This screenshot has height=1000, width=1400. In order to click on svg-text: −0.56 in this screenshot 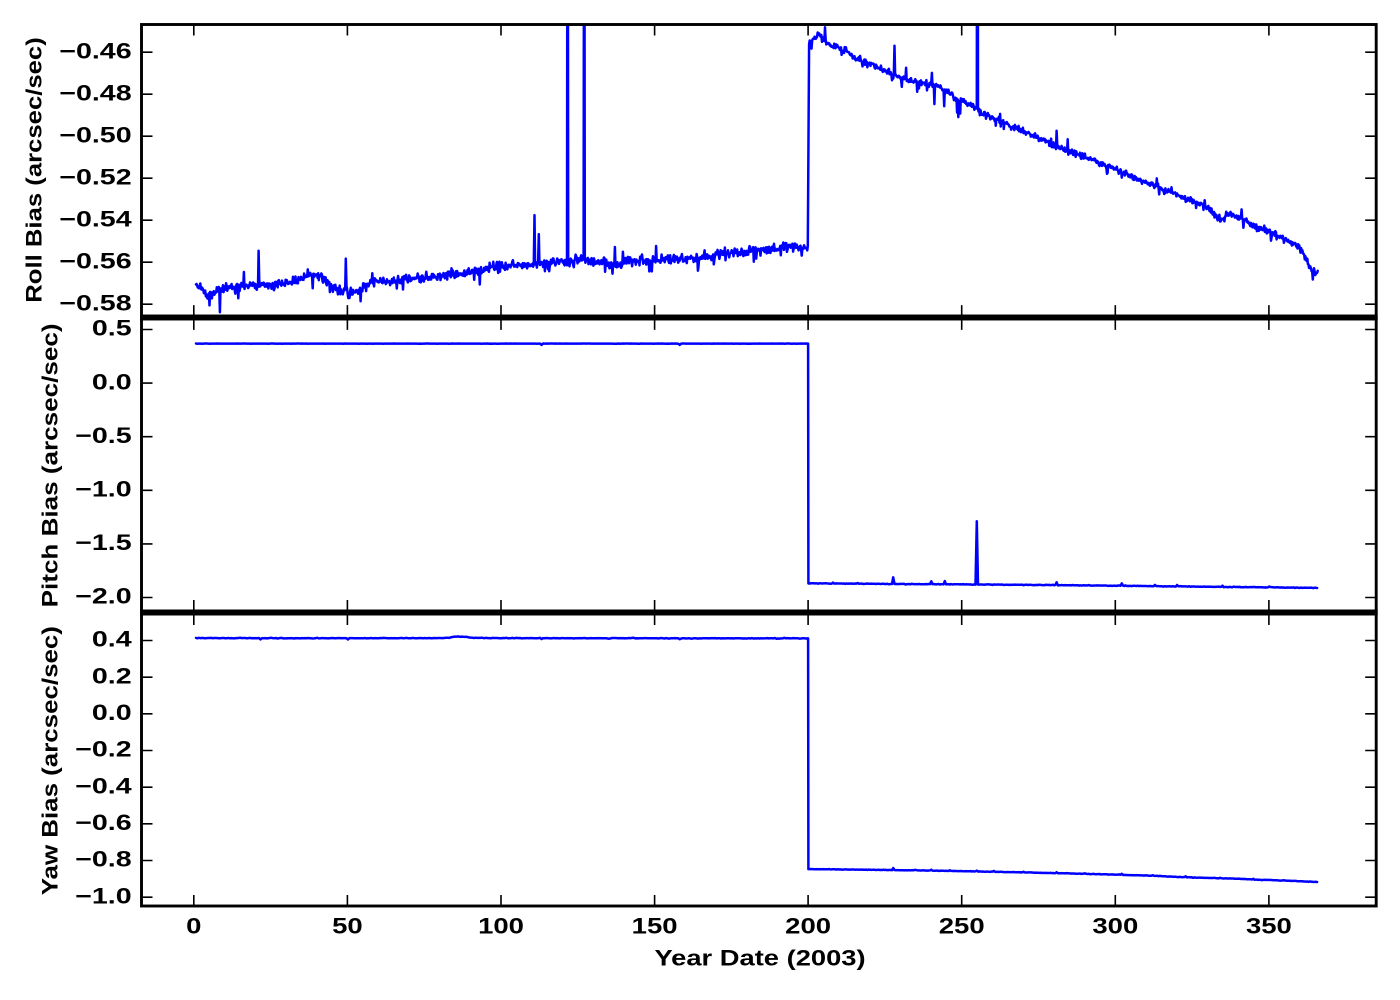, I will do `click(95, 261)`.